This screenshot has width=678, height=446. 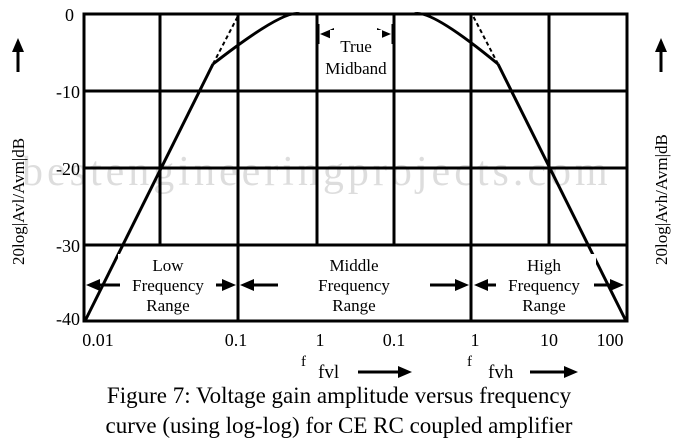 What do you see at coordinates (353, 265) in the screenshot?
I see `middle-region-label-line1: Middle` at bounding box center [353, 265].